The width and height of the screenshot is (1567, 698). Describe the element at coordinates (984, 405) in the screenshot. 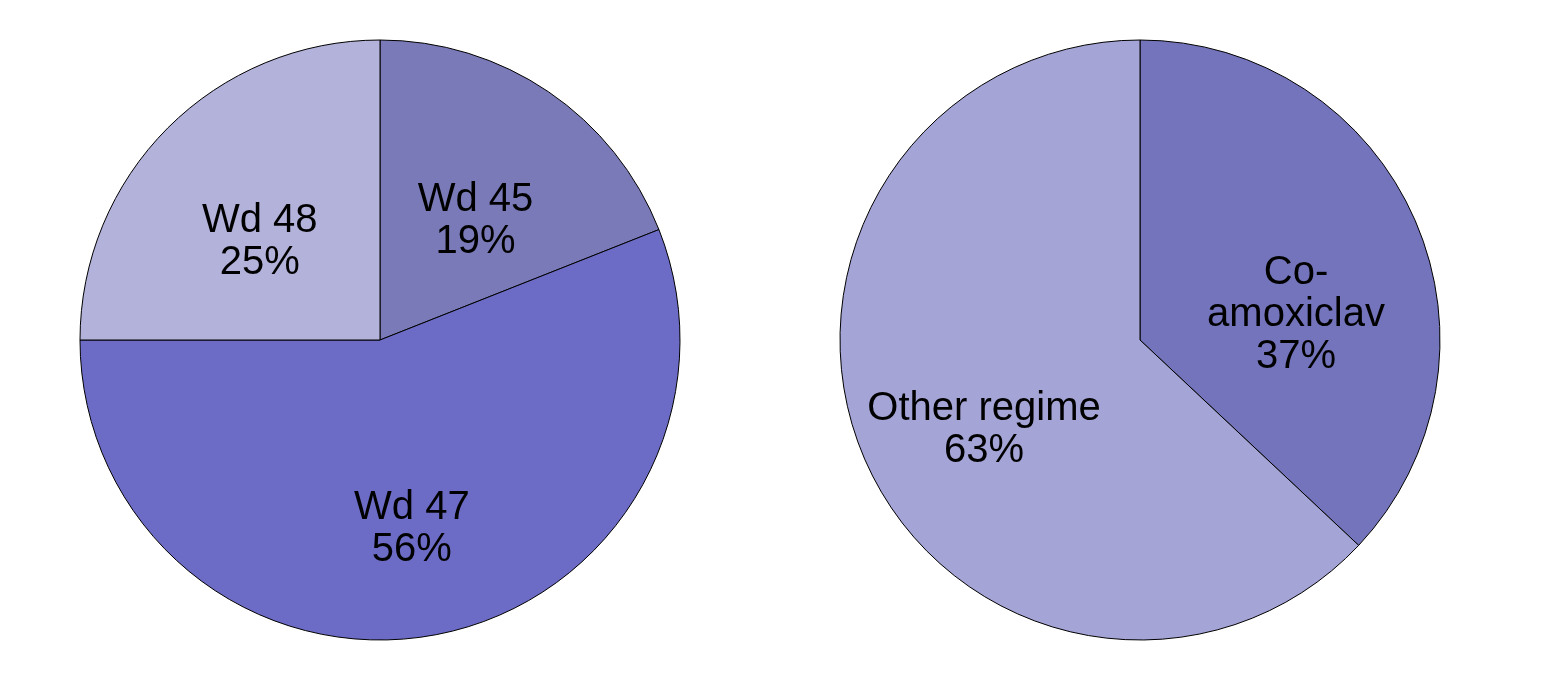

I see `slice-label: Other regime` at that location.